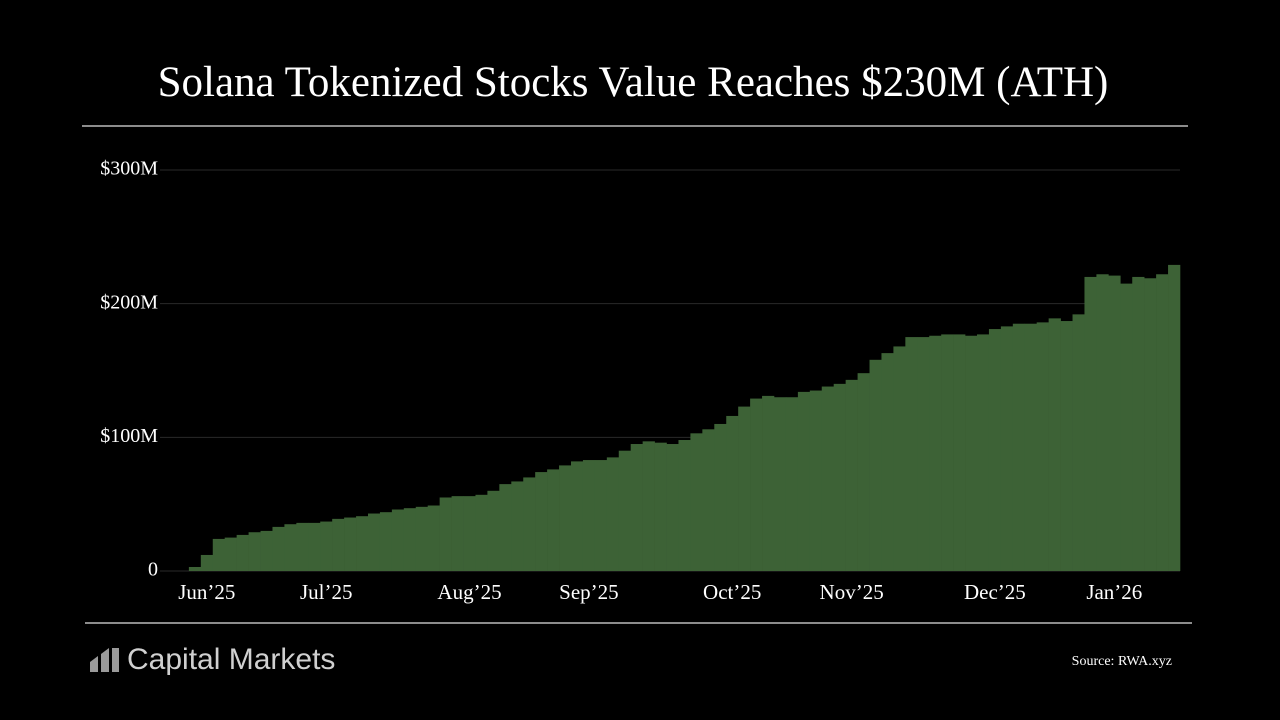  Describe the element at coordinates (995, 592) in the screenshot. I see `x-tick-label: Dec’25` at that location.